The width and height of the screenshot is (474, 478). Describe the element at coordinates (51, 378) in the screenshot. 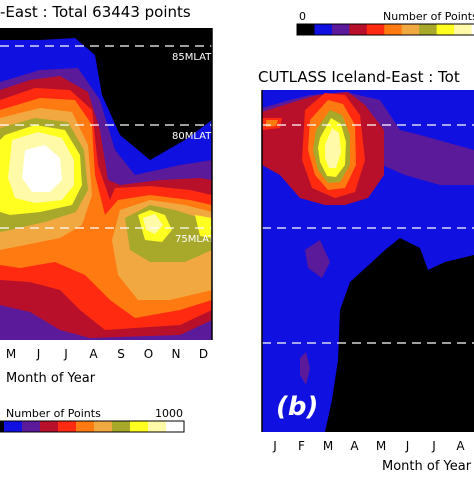

I see `panel-a-xlabel: Month of Year` at that location.